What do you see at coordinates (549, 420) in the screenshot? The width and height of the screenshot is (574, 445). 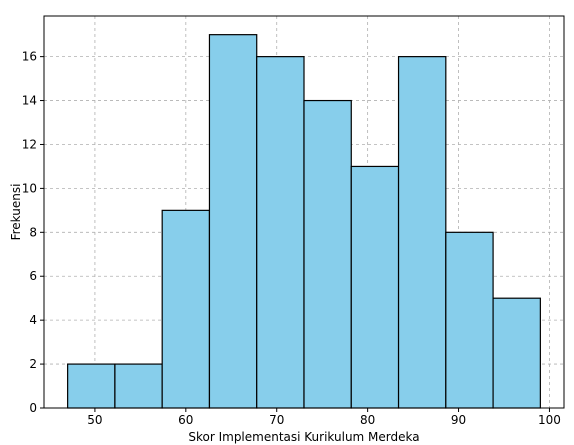 I see `x-tick-label: 100` at bounding box center [549, 420].